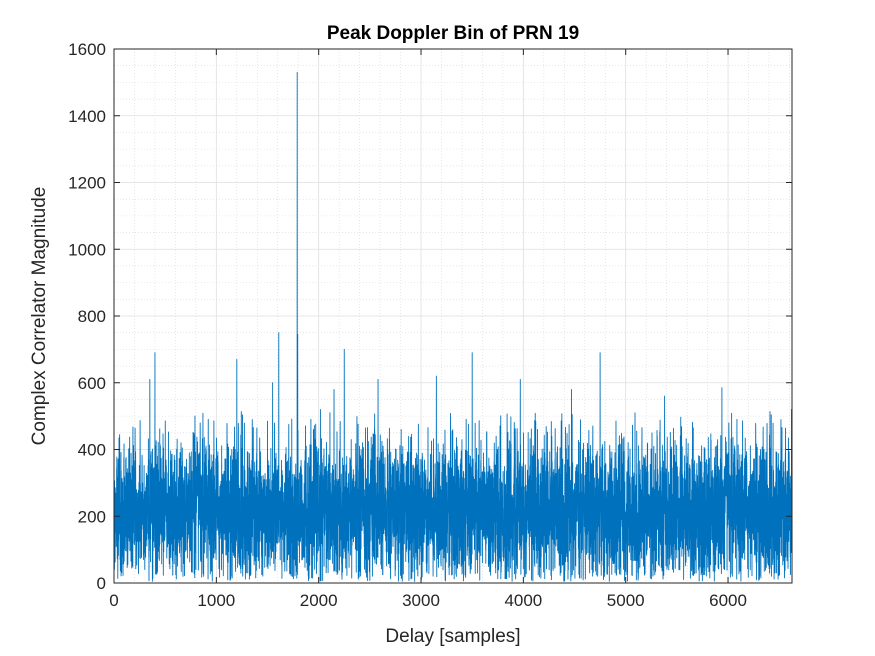 This screenshot has height=656, width=875. I want to click on y-tick-label: 0, so click(101, 583).